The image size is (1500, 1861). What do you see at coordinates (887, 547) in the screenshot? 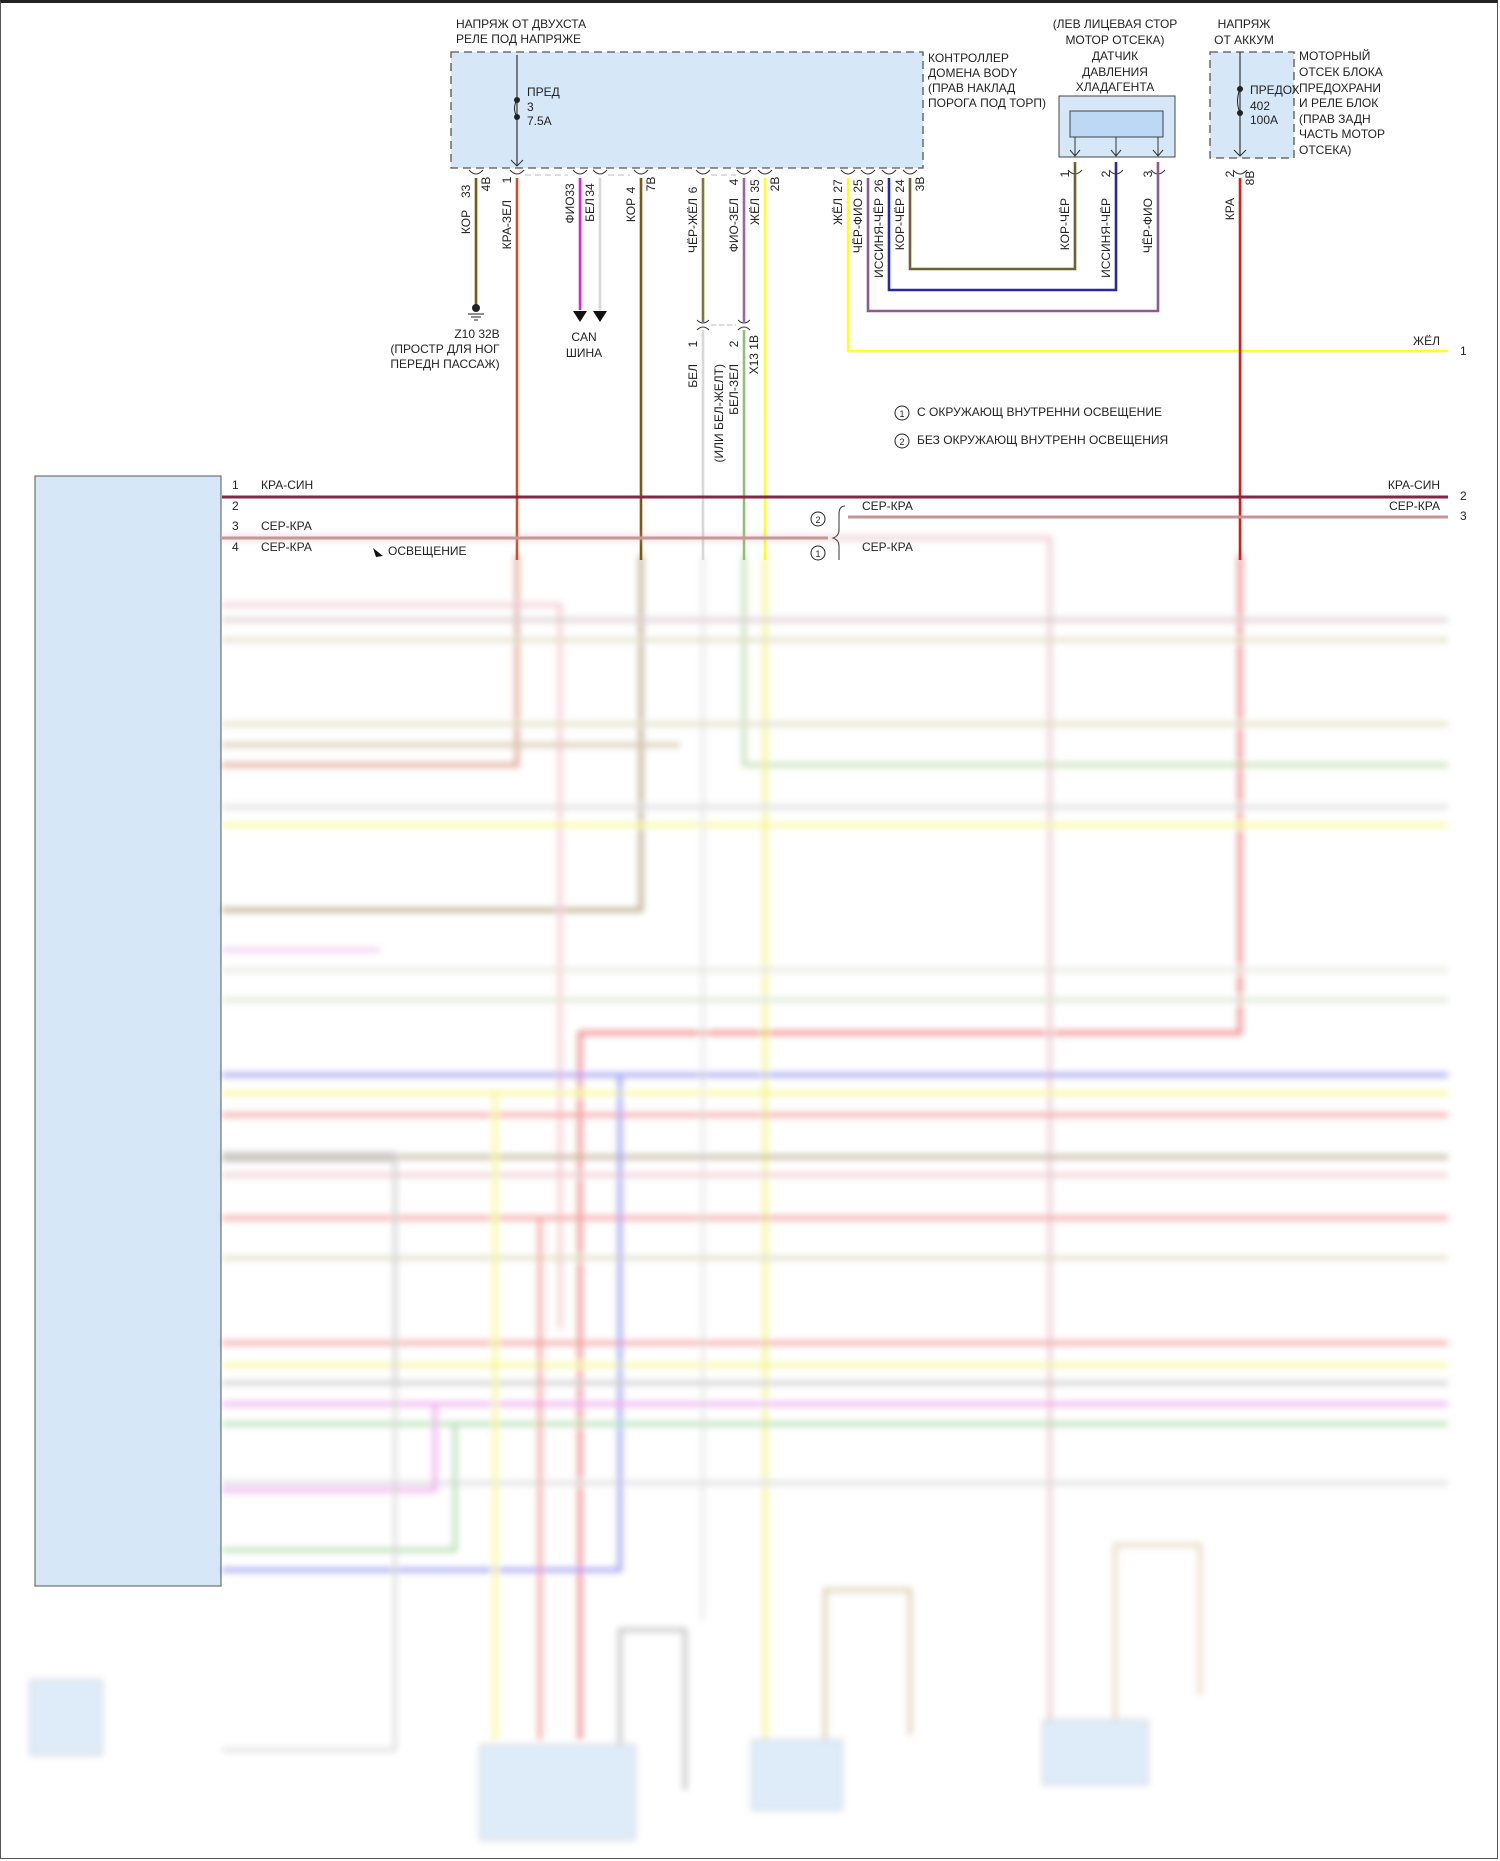
I see `variant1-wire-label: СЕР-КРА` at bounding box center [887, 547].